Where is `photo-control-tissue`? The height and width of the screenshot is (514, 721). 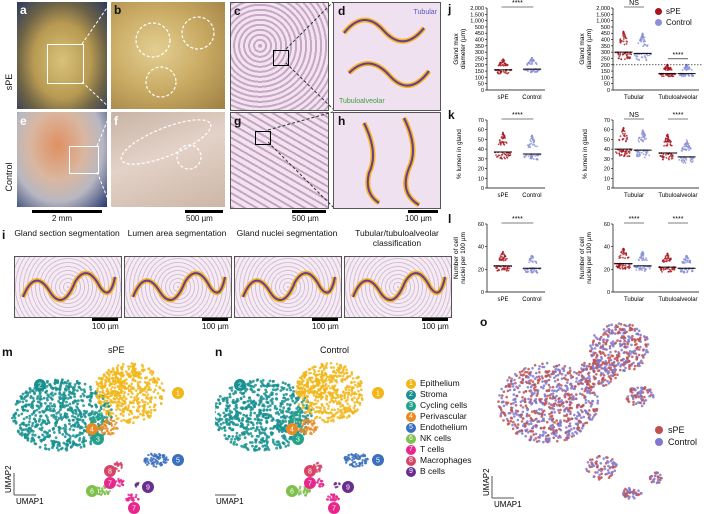
photo-control-tissue is located at coordinates (62, 159).